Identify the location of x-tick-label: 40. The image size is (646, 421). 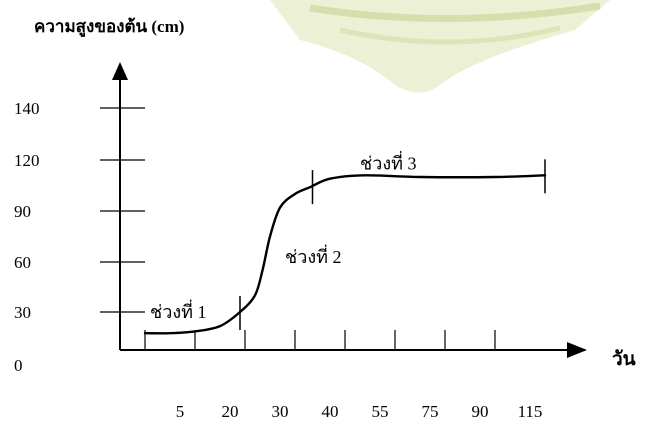
(330, 411).